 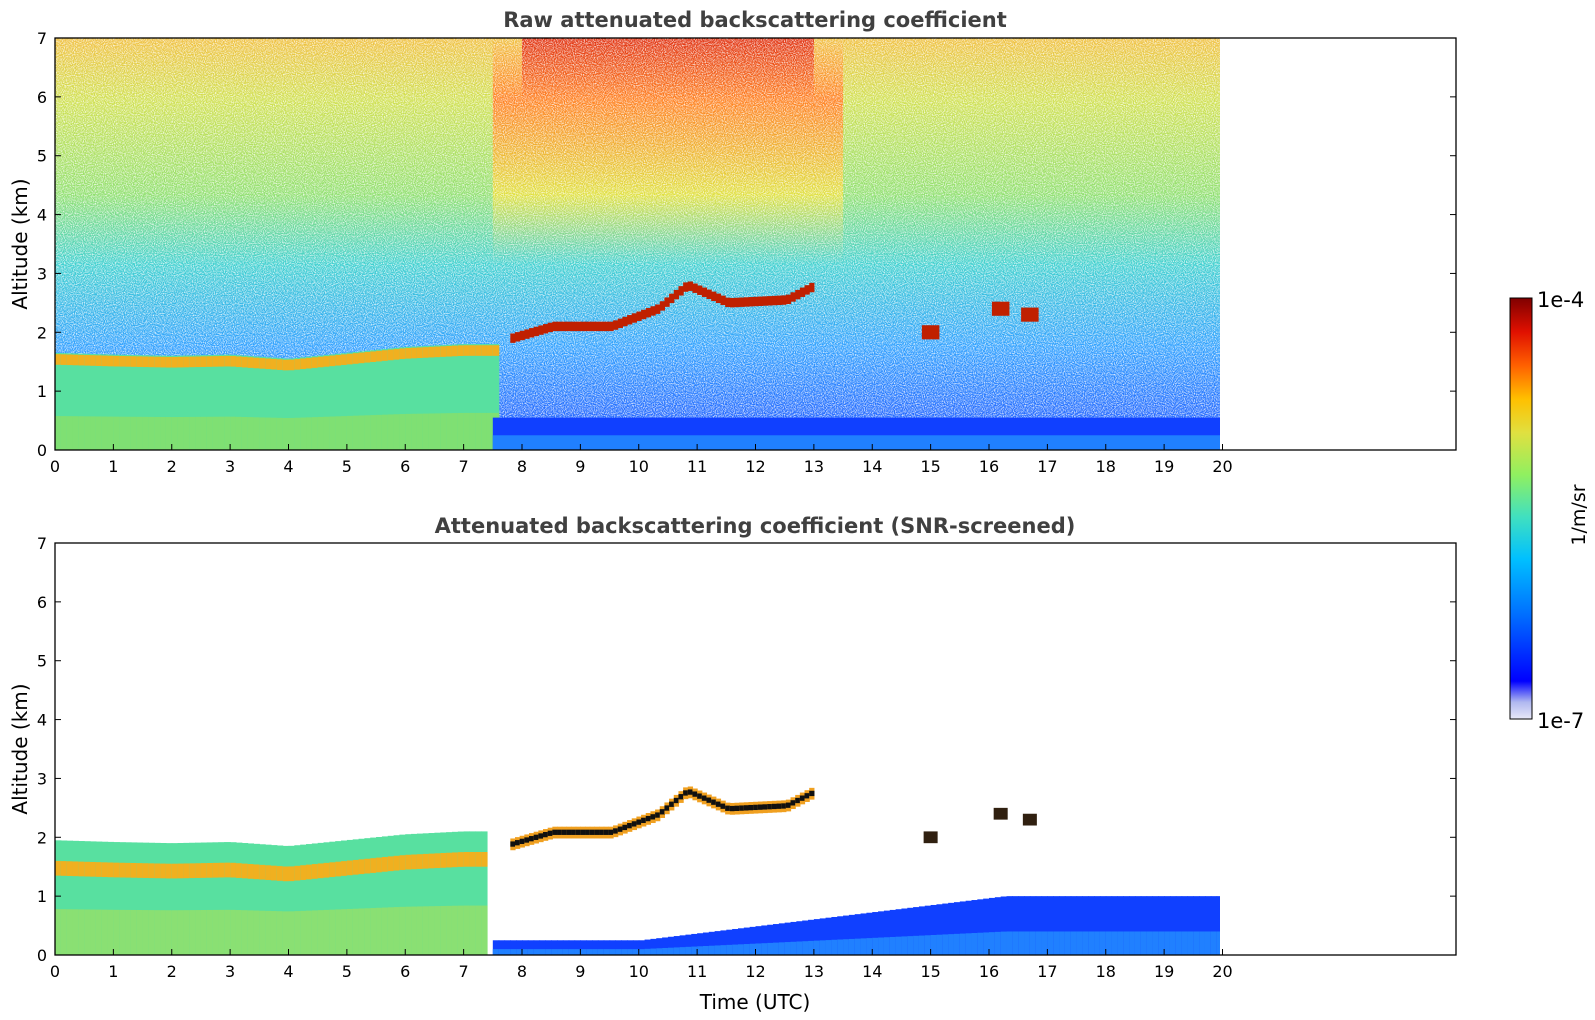 I want to click on y-tick-label: 4, so click(x=42, y=215).